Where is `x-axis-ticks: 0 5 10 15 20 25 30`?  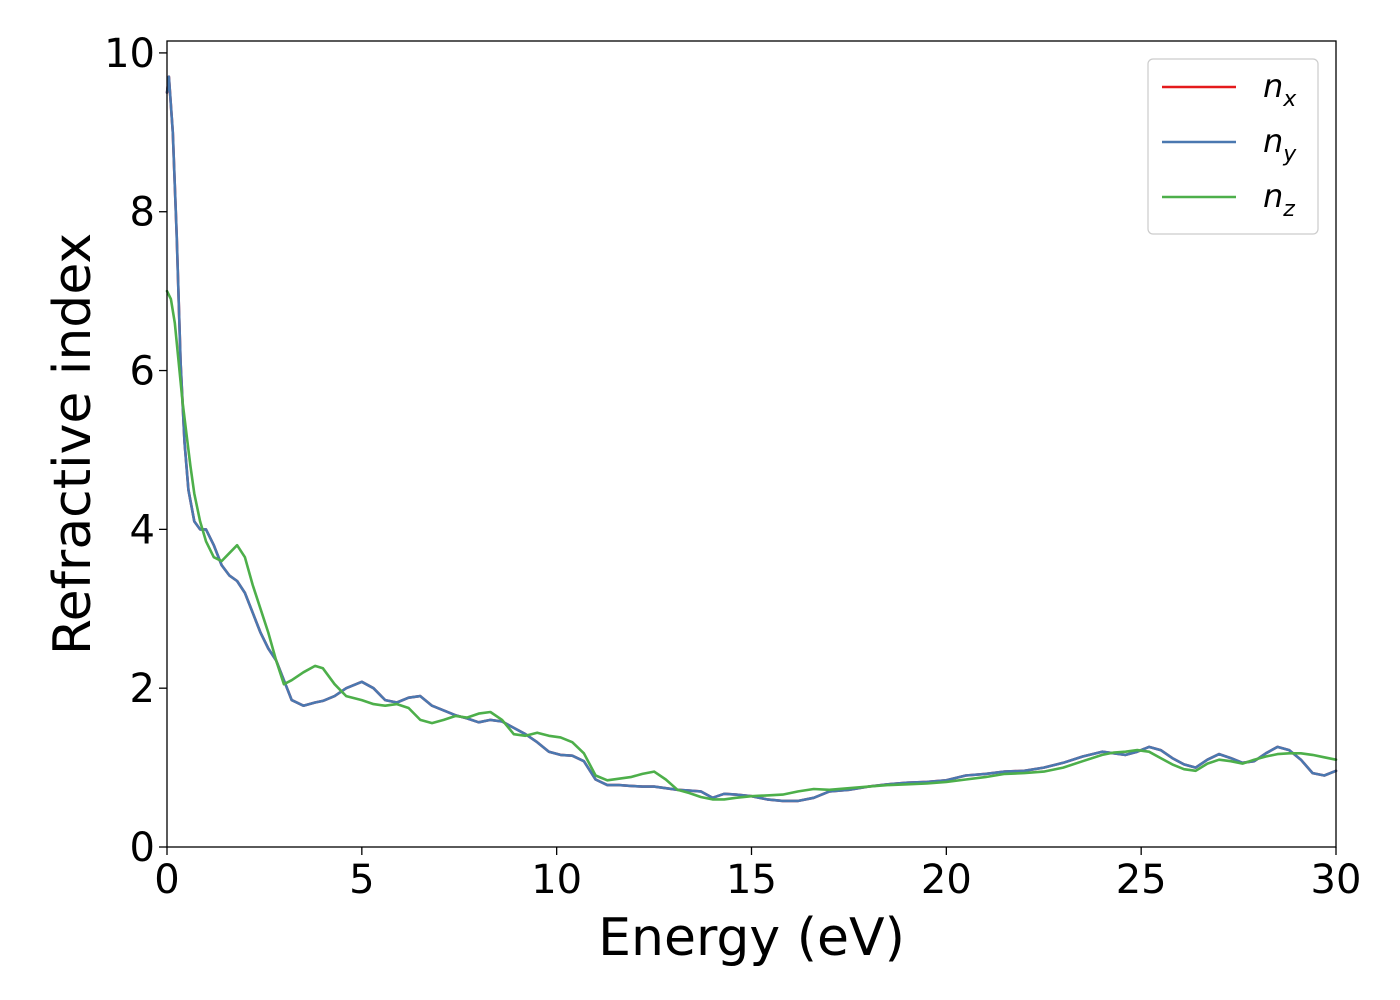 x-axis-ticks: 0 5 10 15 20 25 30 is located at coordinates (757, 875).